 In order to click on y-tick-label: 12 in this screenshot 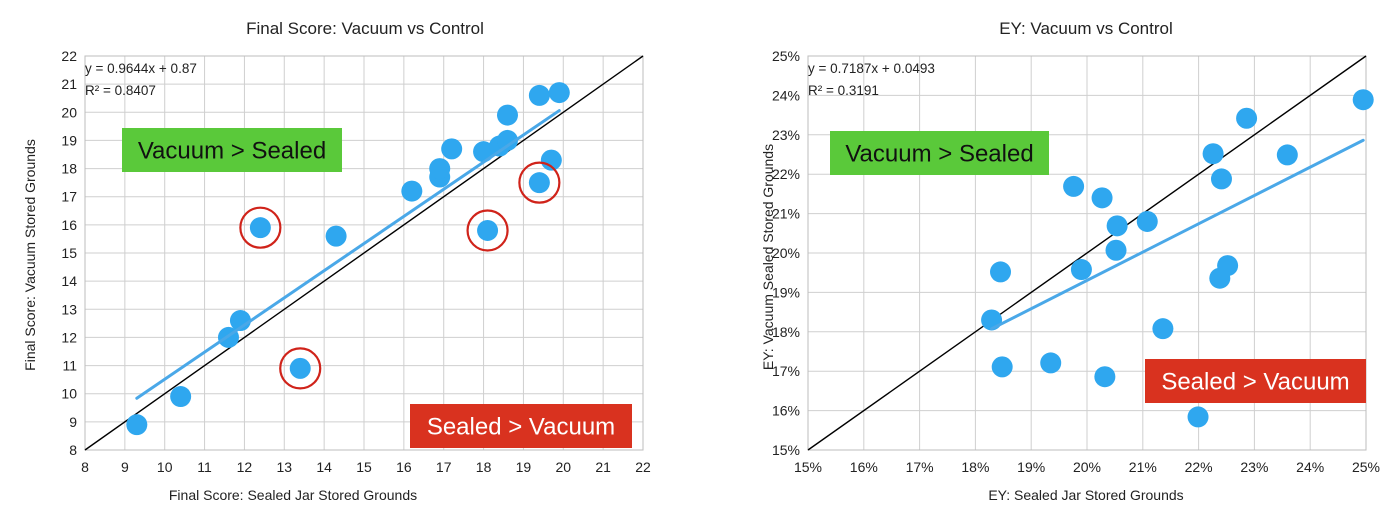, I will do `click(69, 337)`.